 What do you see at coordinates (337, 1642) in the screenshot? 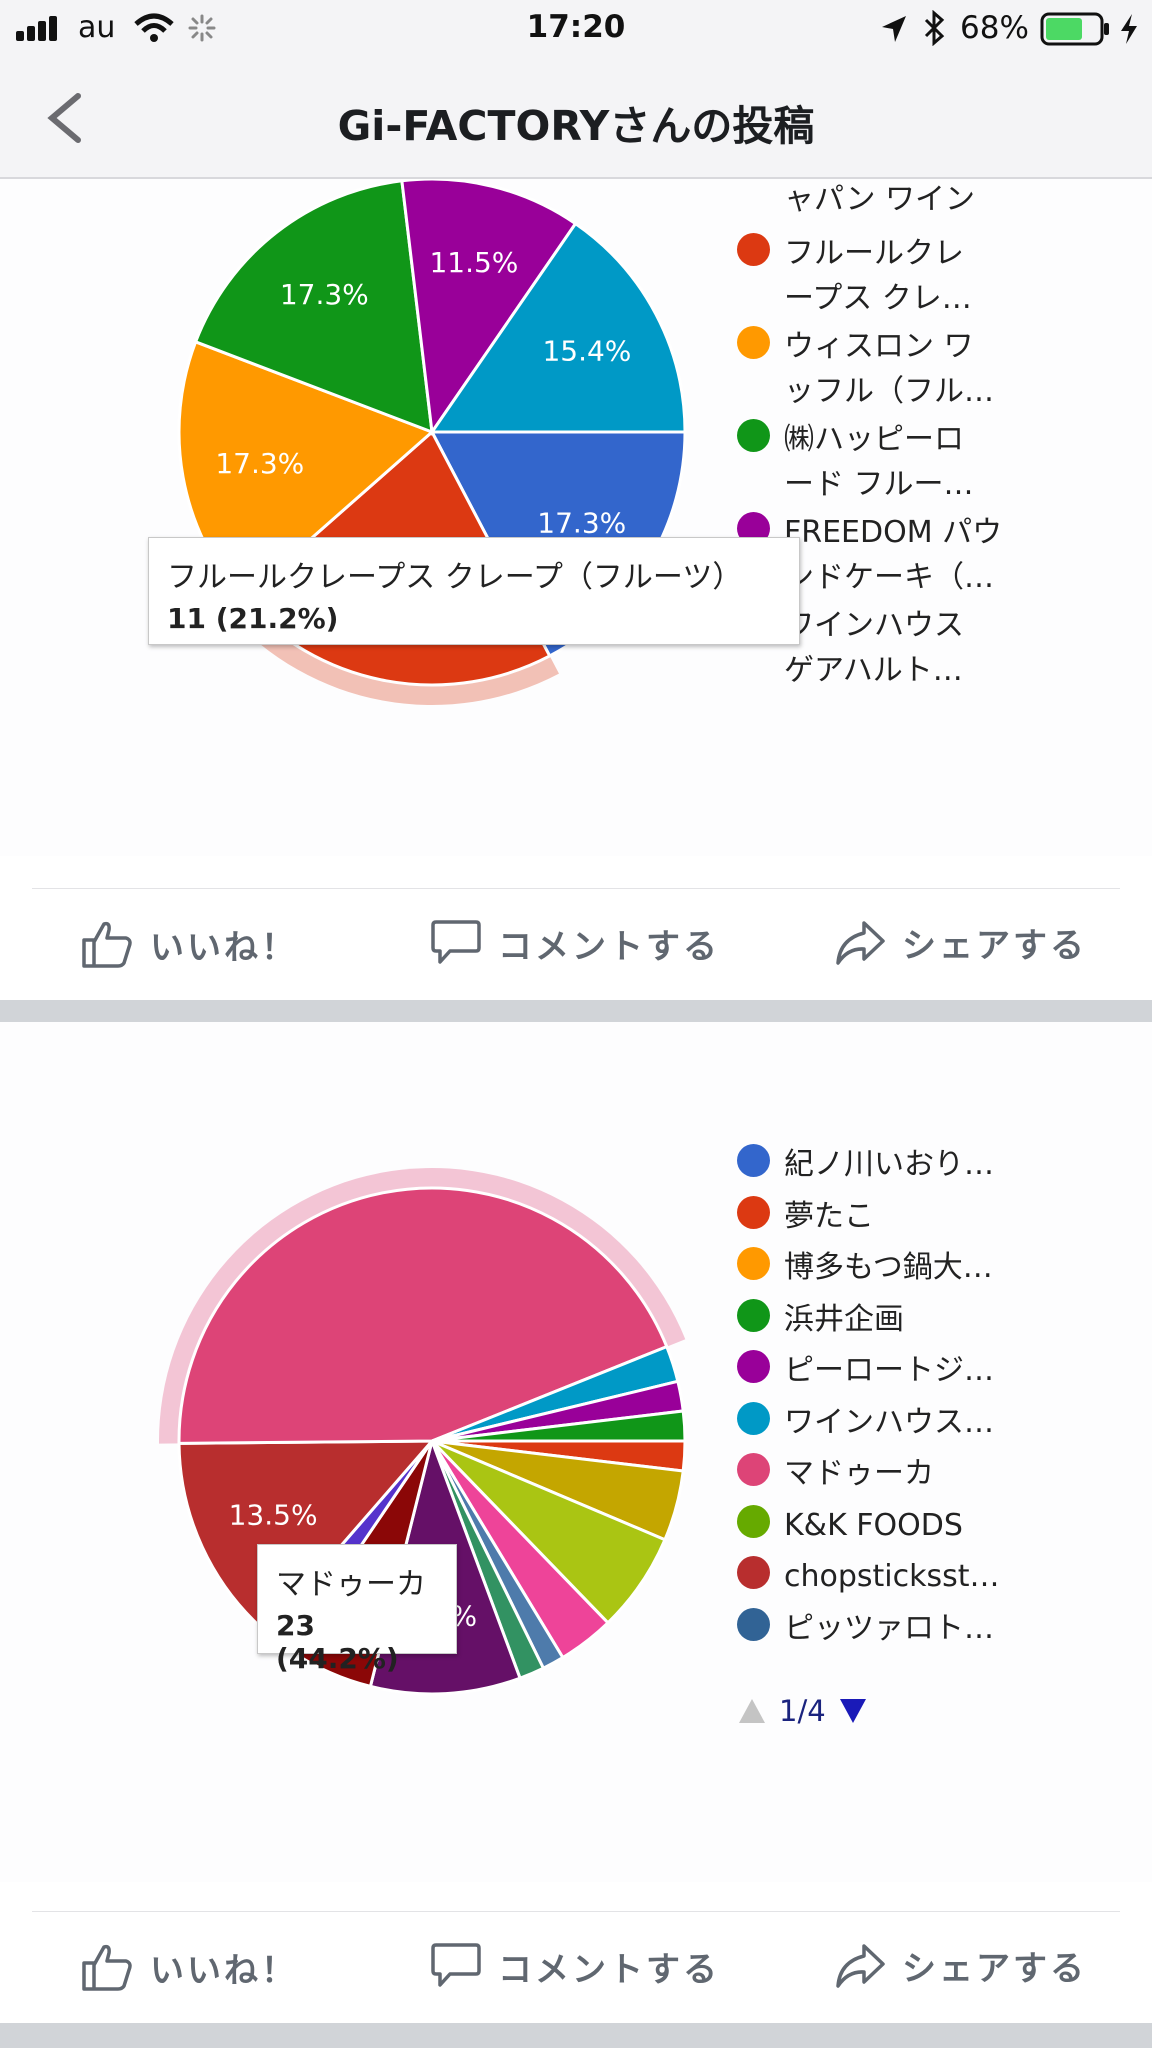
I see `tooltip-value: 23 (44.2%)` at bounding box center [337, 1642].